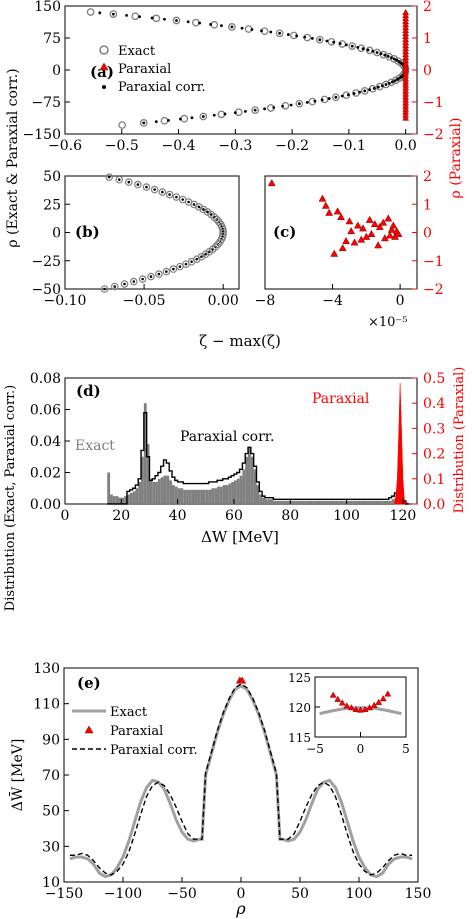 This screenshot has height=919, width=474. What do you see at coordinates (456, 158) in the screenshot?
I see `y-label-paraxial: ρ (Paraxial)` at bounding box center [456, 158].